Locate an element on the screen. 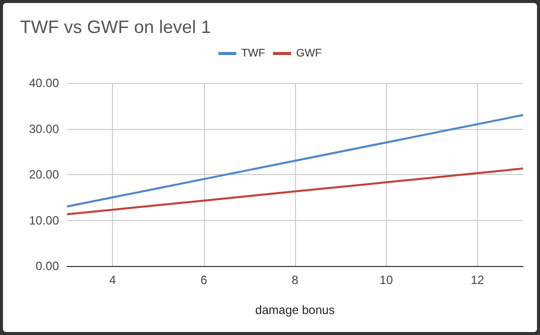 This screenshot has width=540, height=335. x-axis-title: damage bonus is located at coordinates (295, 310).